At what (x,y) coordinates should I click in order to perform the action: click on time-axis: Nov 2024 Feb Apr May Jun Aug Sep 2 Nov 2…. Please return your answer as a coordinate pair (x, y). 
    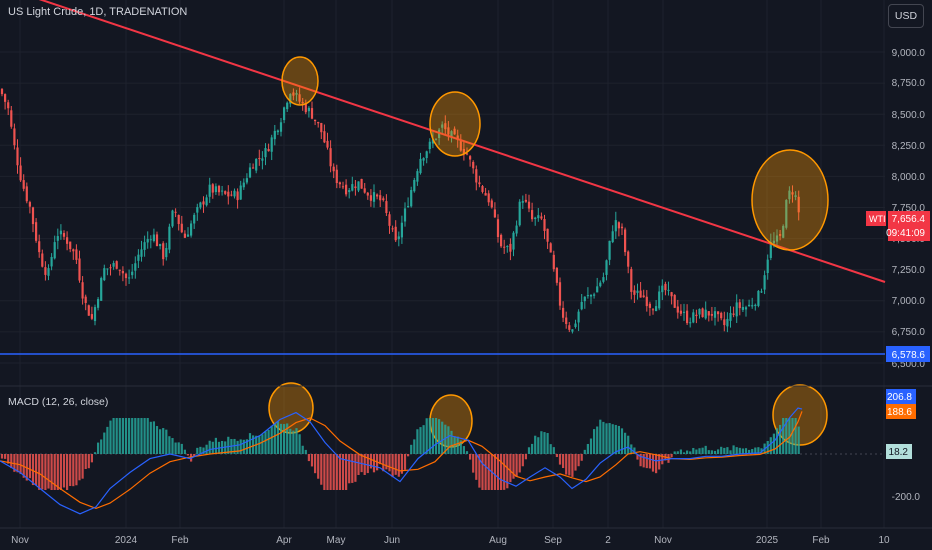
    Looking at the image, I should click on (450, 540).